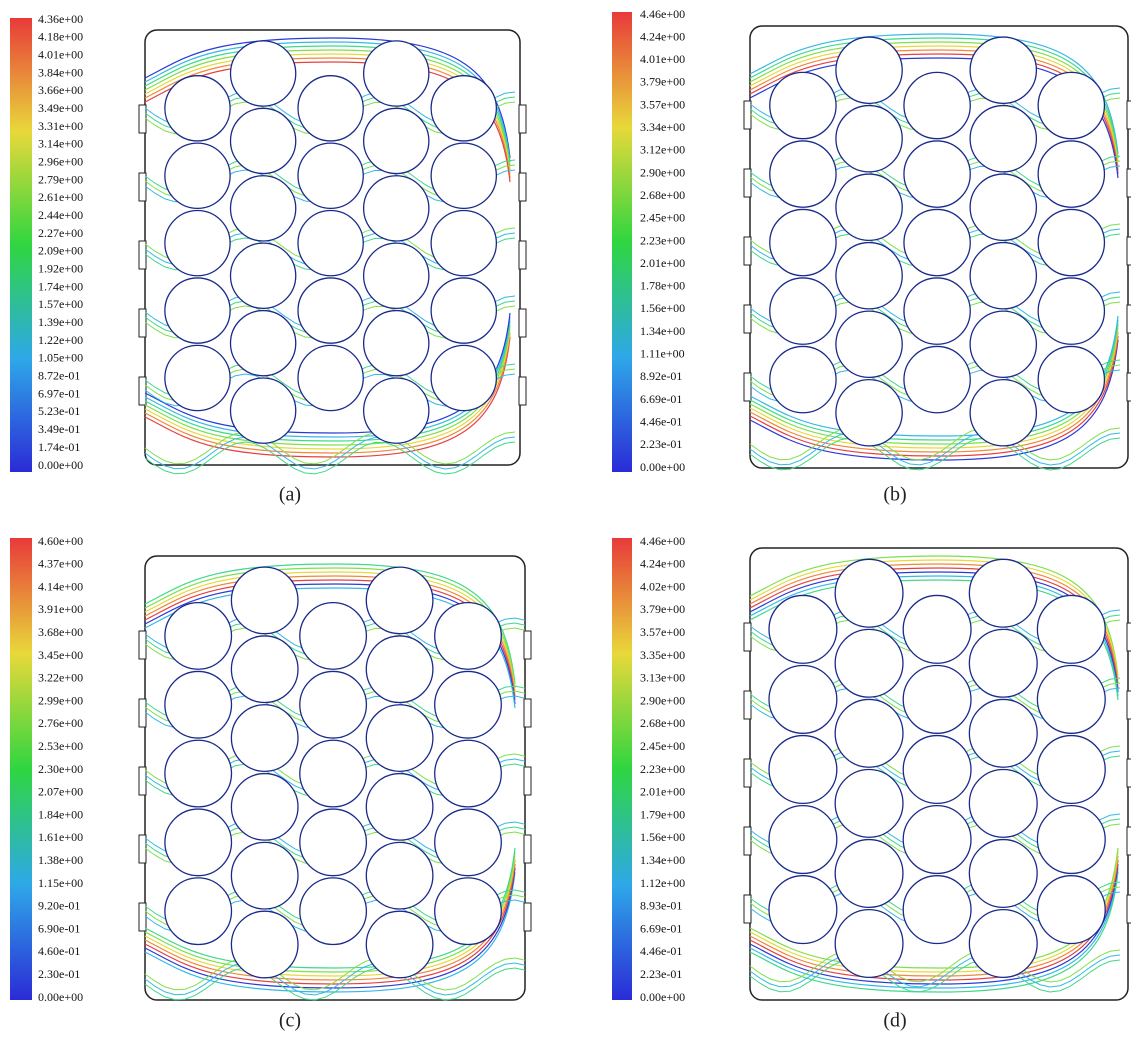  I want to click on colorbar-label: 2.76e+00, so click(60, 723).